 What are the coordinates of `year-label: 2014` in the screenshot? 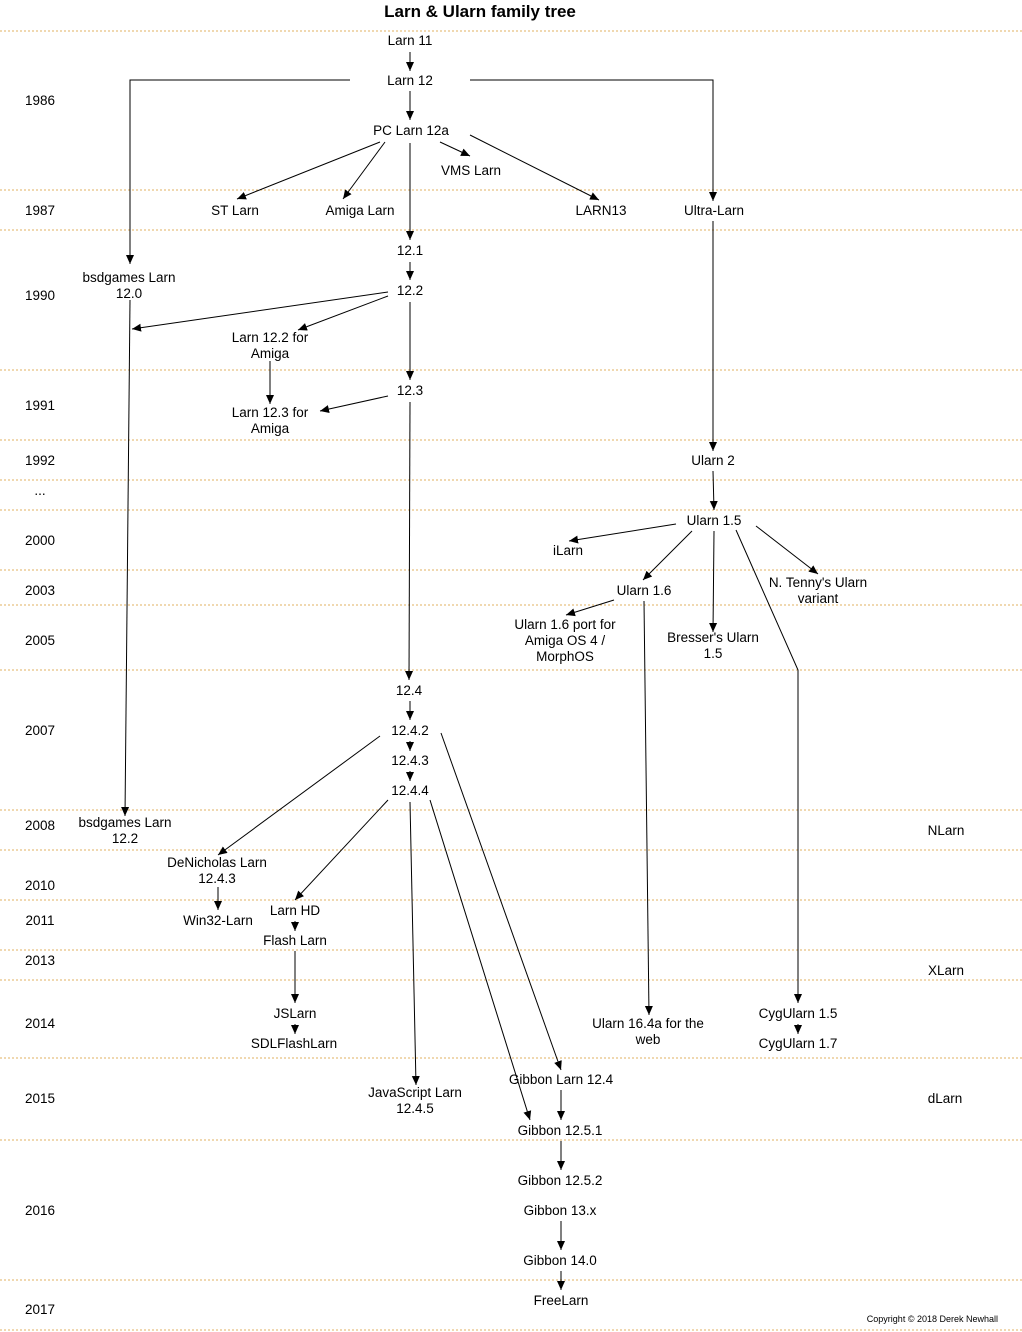 It's located at (40, 1023).